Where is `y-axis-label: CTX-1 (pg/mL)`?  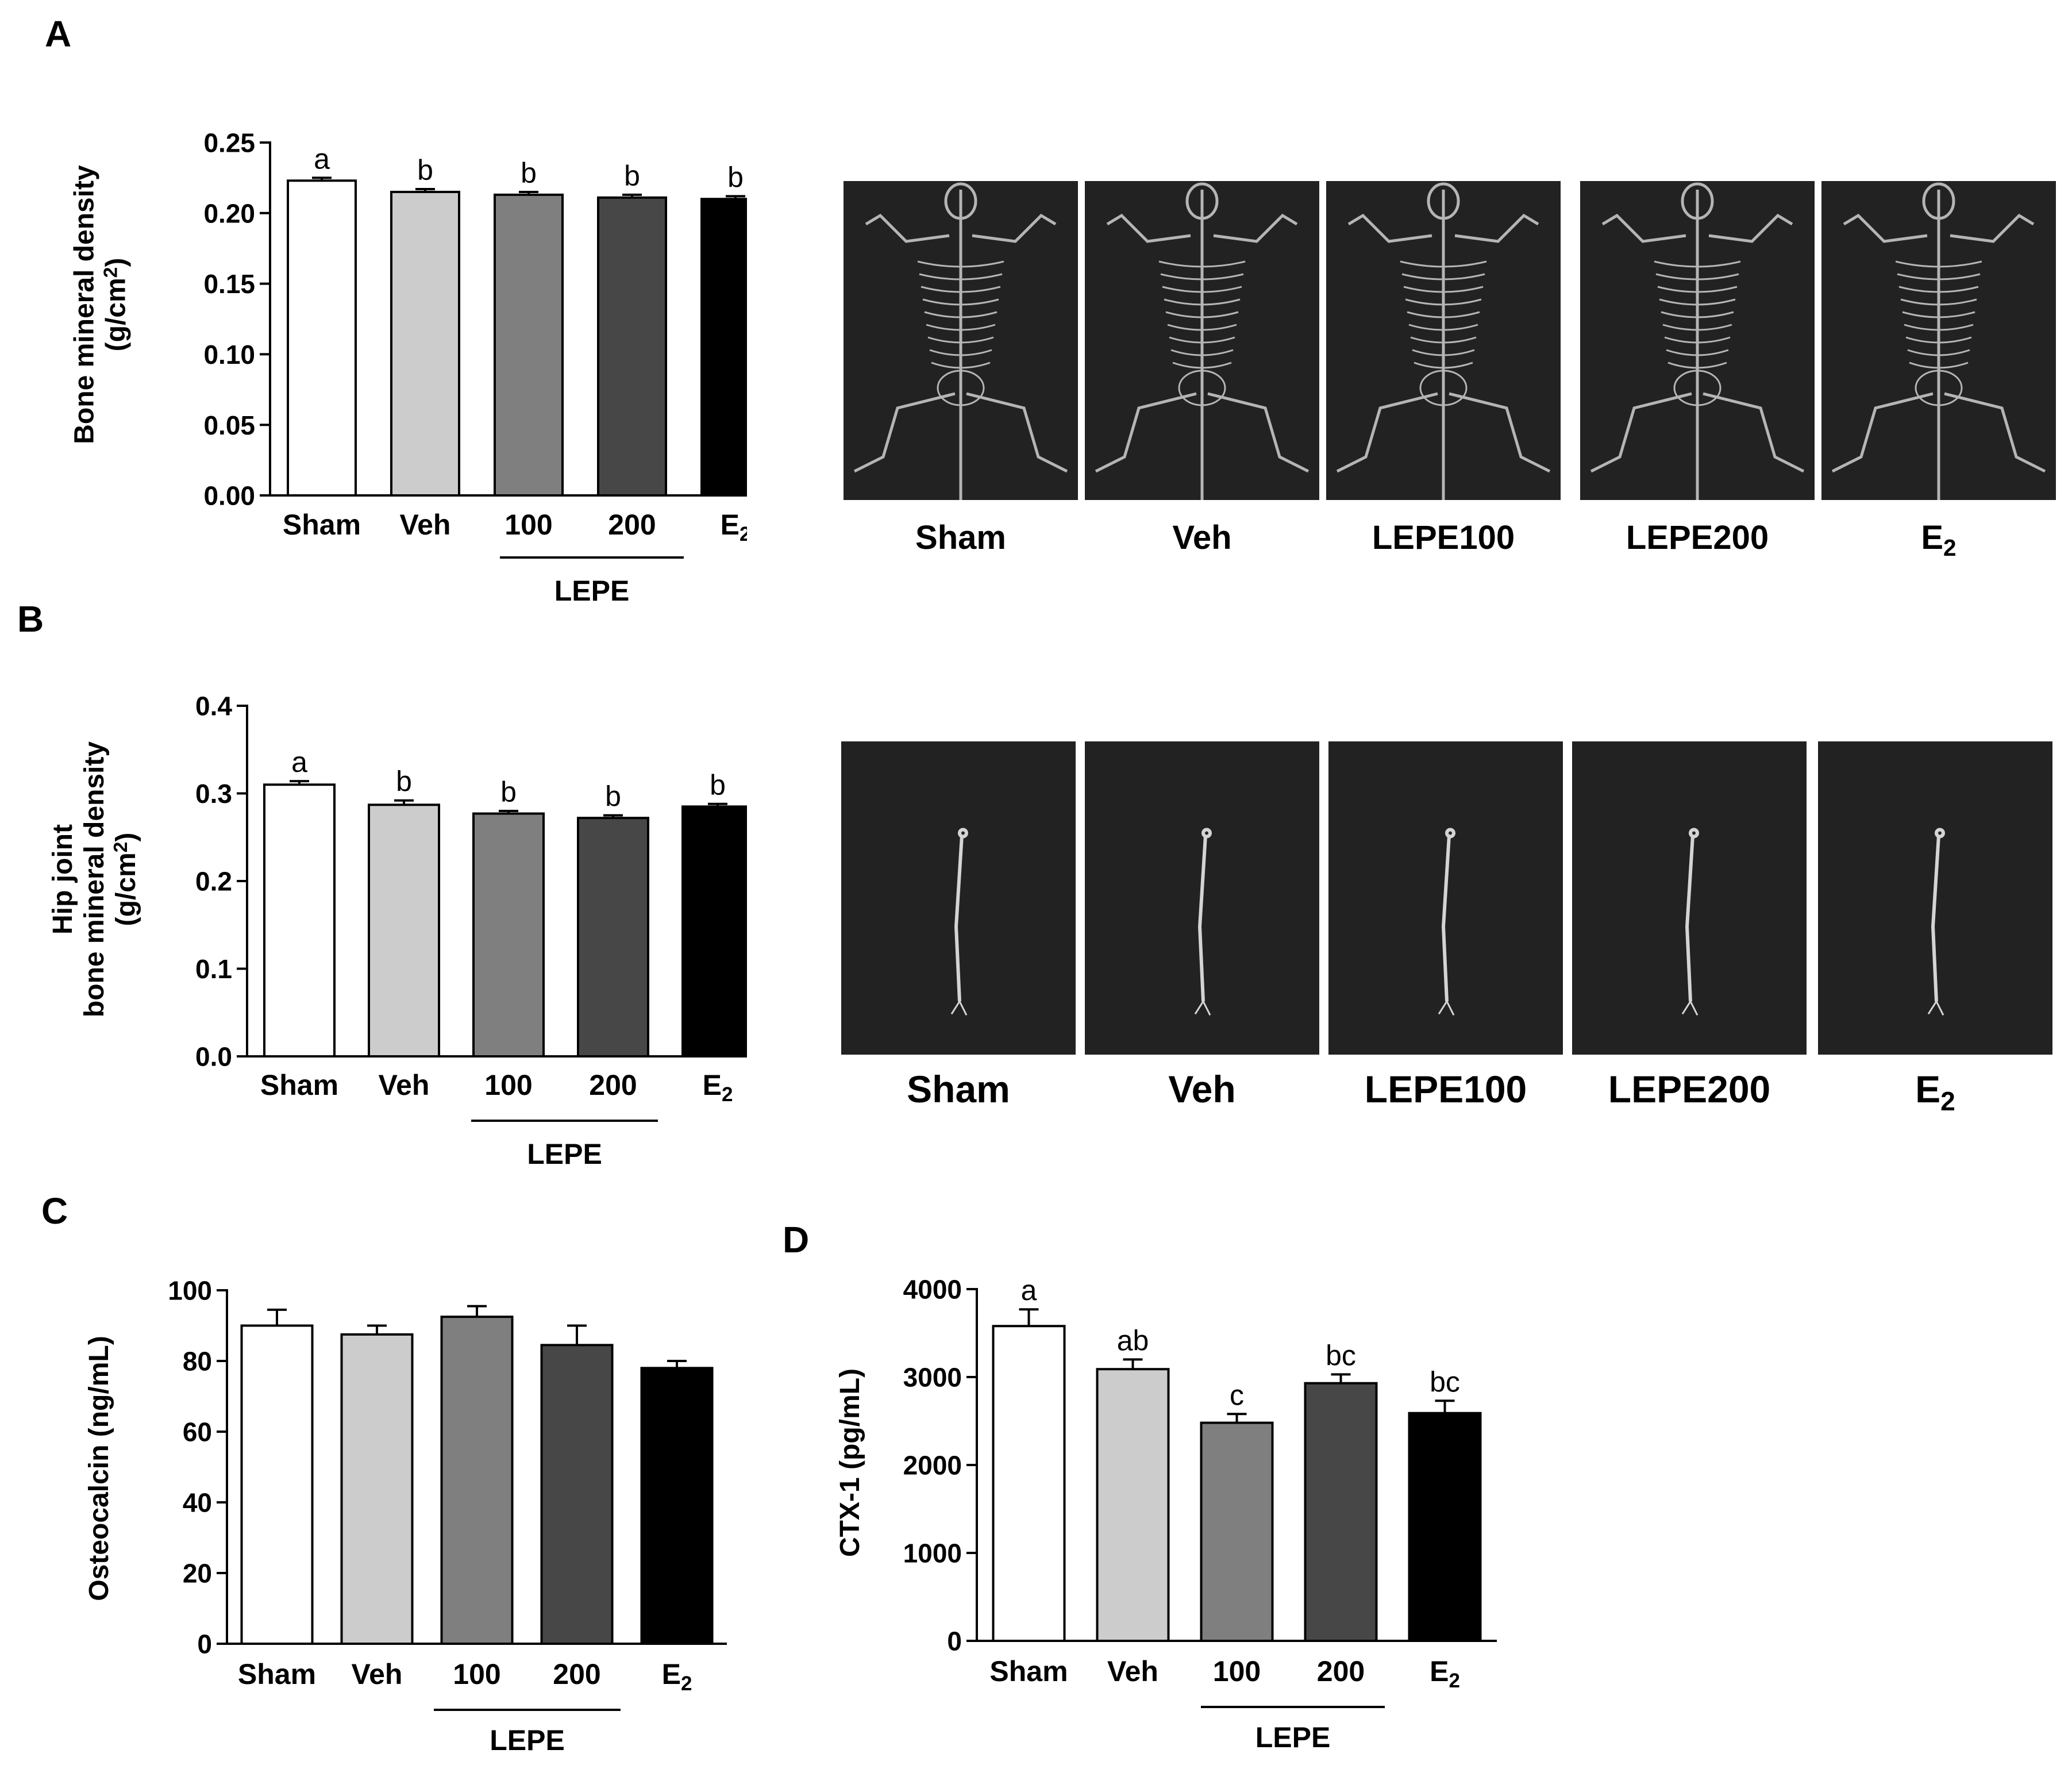
y-axis-label: CTX-1 (pg/mL) is located at coordinates (850, 1462).